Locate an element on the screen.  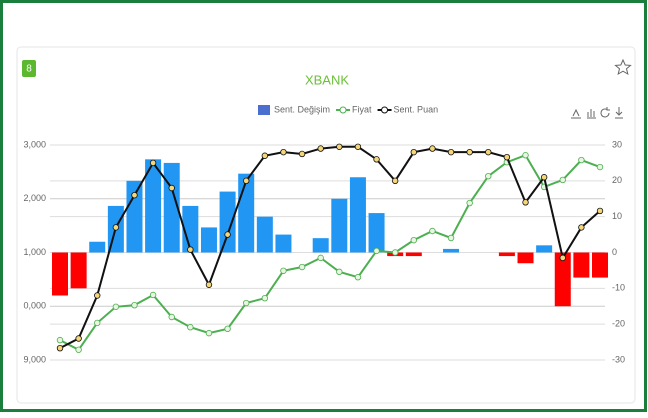
y-tick-label: 1,000 is located at coordinates (34, 252).